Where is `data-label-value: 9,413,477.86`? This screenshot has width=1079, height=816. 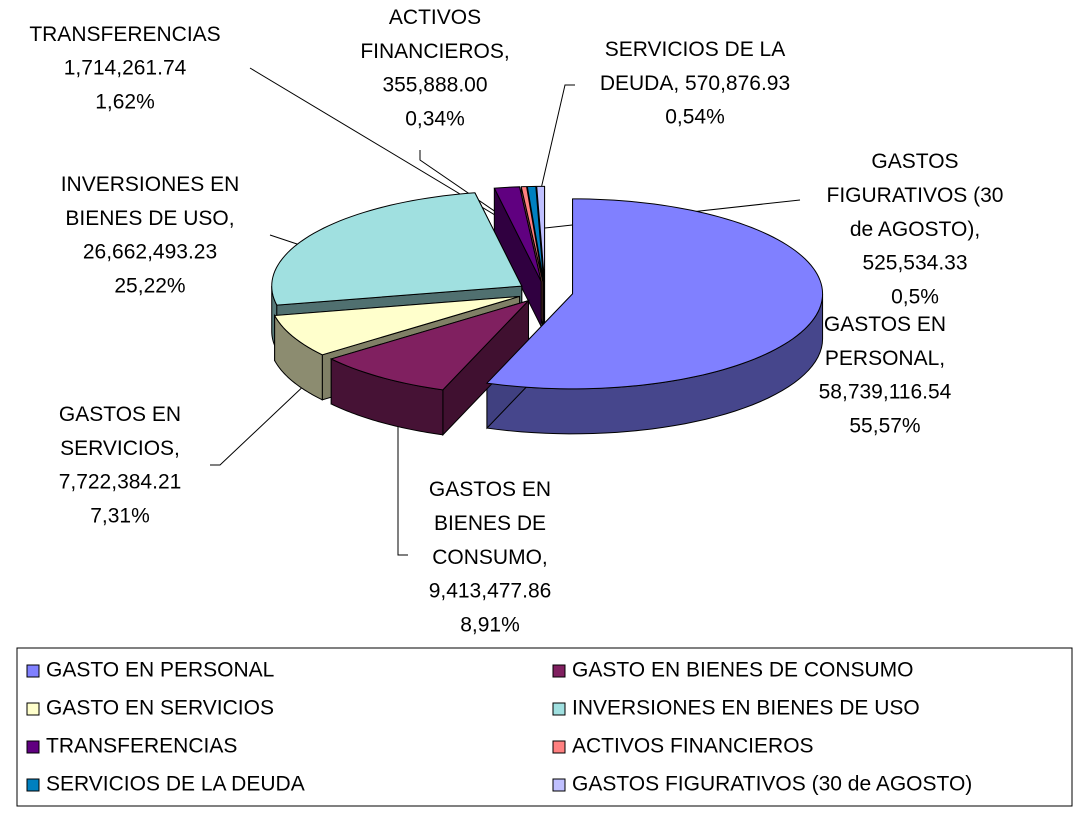 data-label-value: 9,413,477.86 is located at coordinates (490, 591).